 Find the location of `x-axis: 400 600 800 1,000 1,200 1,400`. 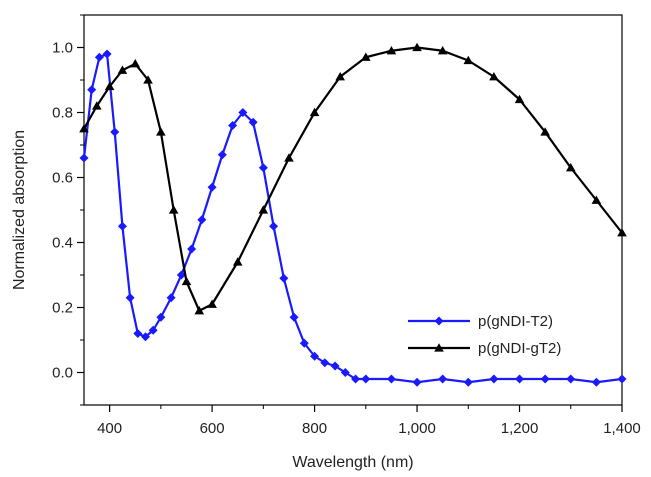

x-axis: 400 600 800 1,000 1,200 1,400 is located at coordinates (369, 421).